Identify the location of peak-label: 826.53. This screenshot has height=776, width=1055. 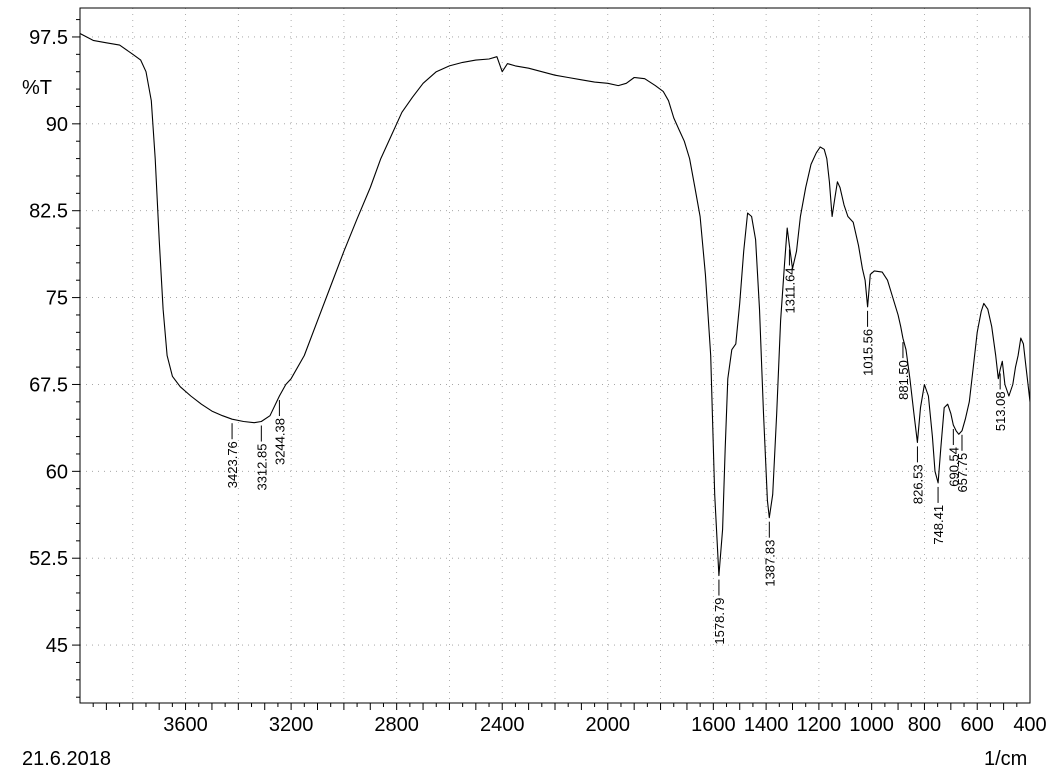
(917, 484).